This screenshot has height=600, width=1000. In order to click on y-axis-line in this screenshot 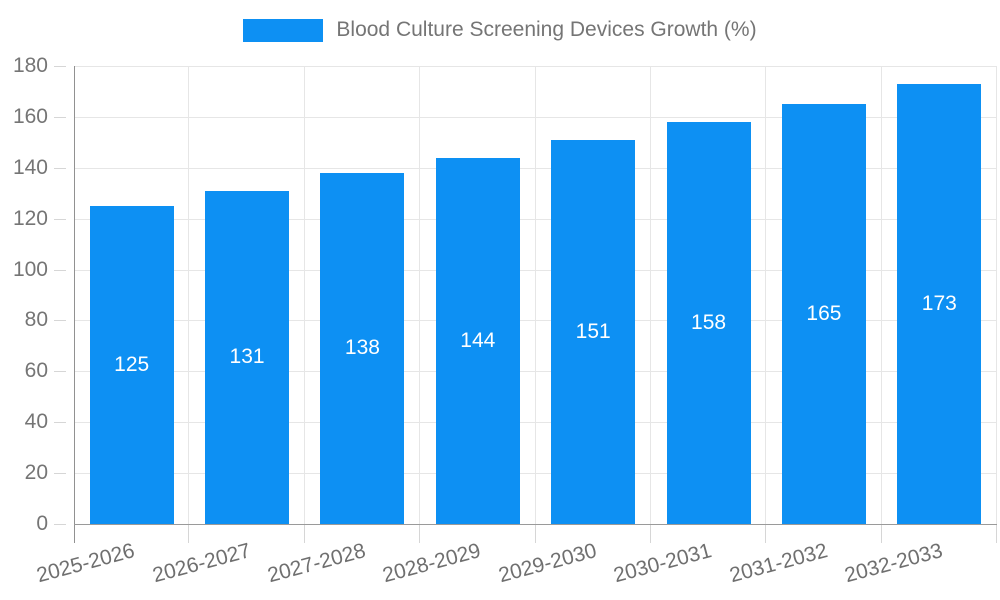, I will do `click(74, 304)`.